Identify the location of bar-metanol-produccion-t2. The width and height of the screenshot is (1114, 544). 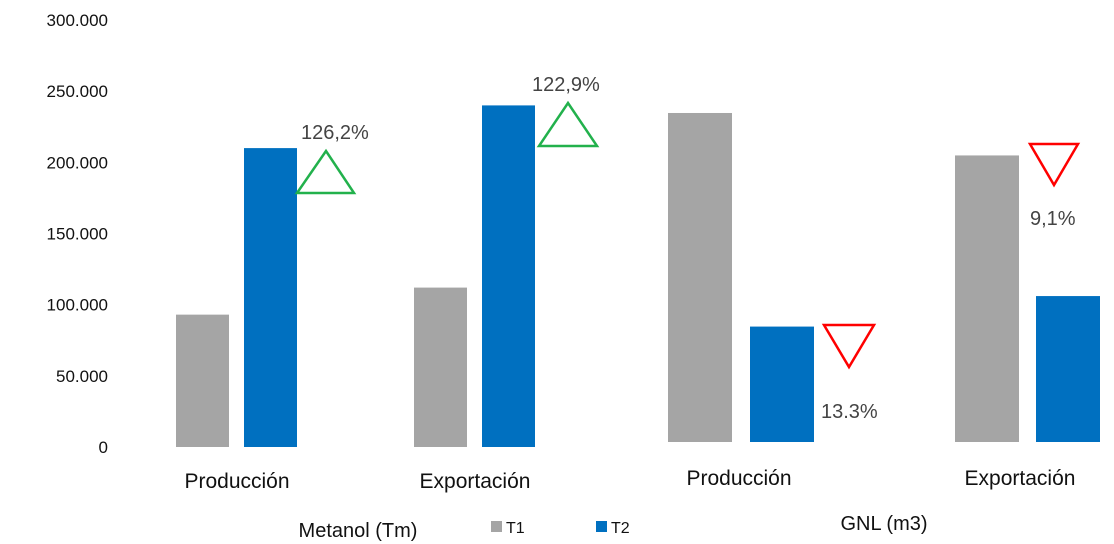
(270, 297).